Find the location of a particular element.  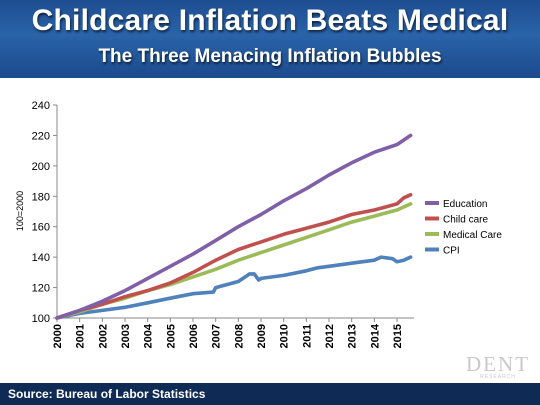

legend-label: Medical Care is located at coordinates (472, 235).